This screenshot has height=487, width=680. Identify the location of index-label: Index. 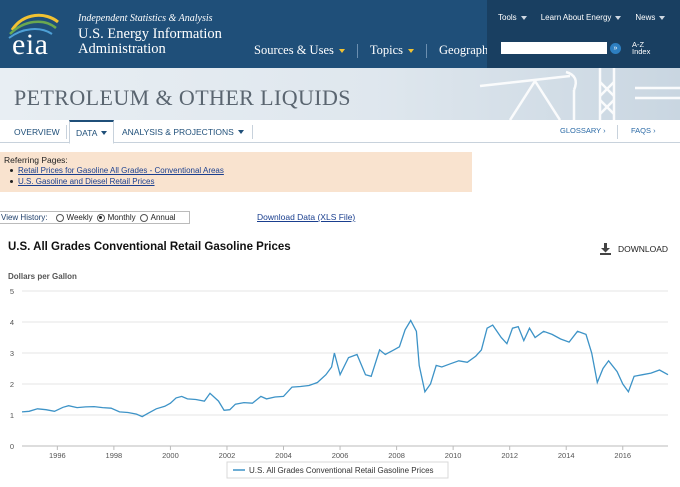
(641, 51).